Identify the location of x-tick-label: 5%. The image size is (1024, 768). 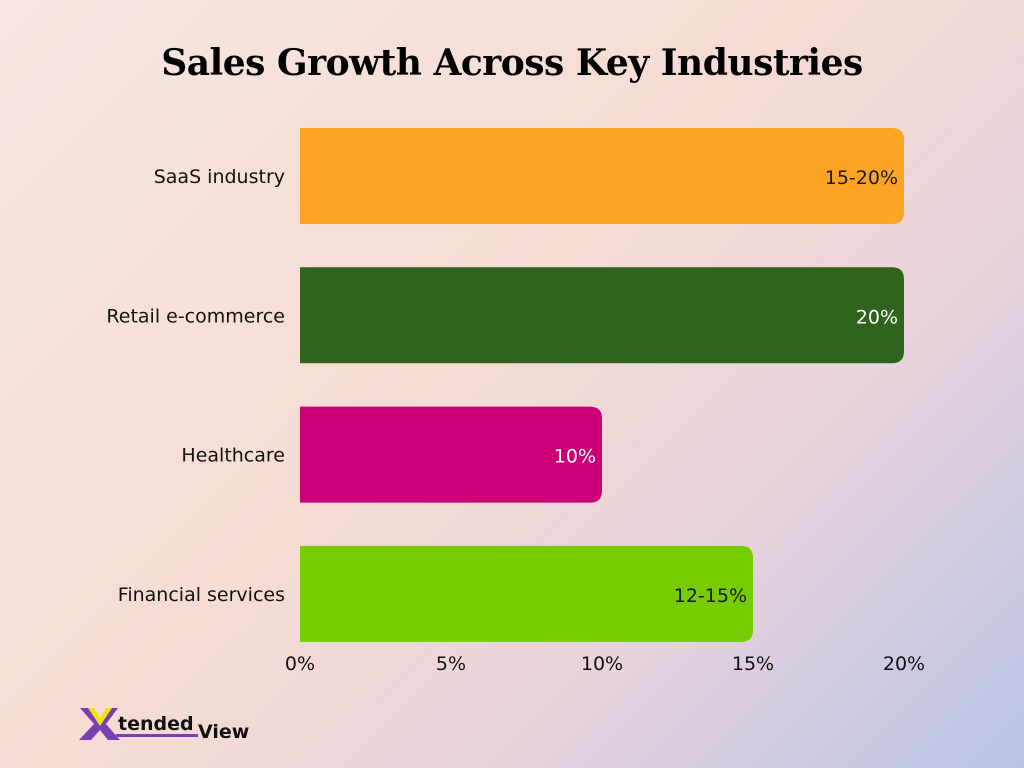
(451, 664).